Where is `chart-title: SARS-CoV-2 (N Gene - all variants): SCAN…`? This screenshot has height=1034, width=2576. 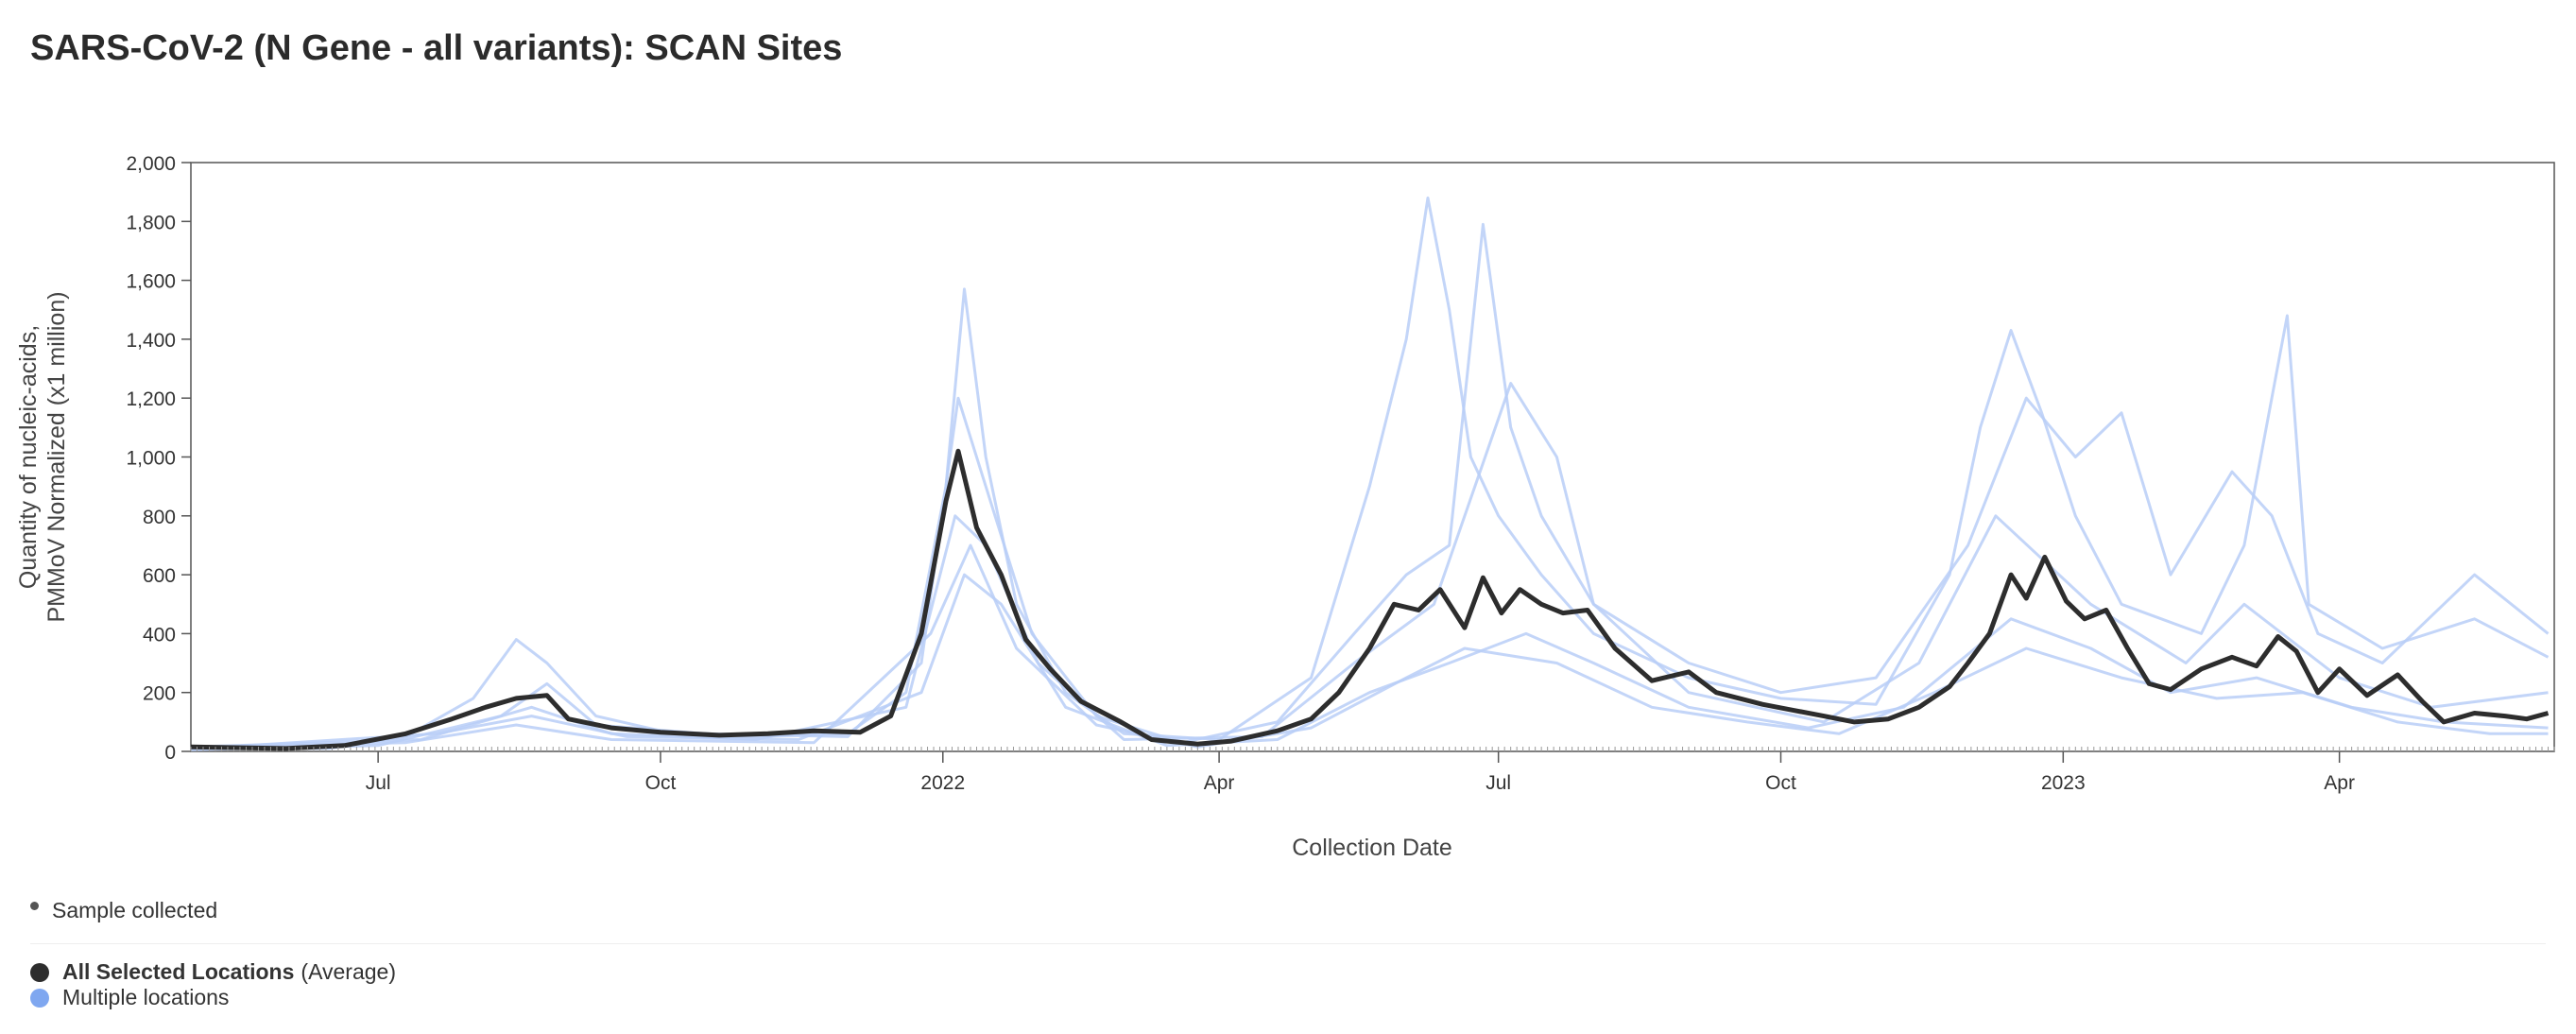 chart-title: SARS-CoV-2 (N Gene - all variants): SCAN… is located at coordinates (436, 48).